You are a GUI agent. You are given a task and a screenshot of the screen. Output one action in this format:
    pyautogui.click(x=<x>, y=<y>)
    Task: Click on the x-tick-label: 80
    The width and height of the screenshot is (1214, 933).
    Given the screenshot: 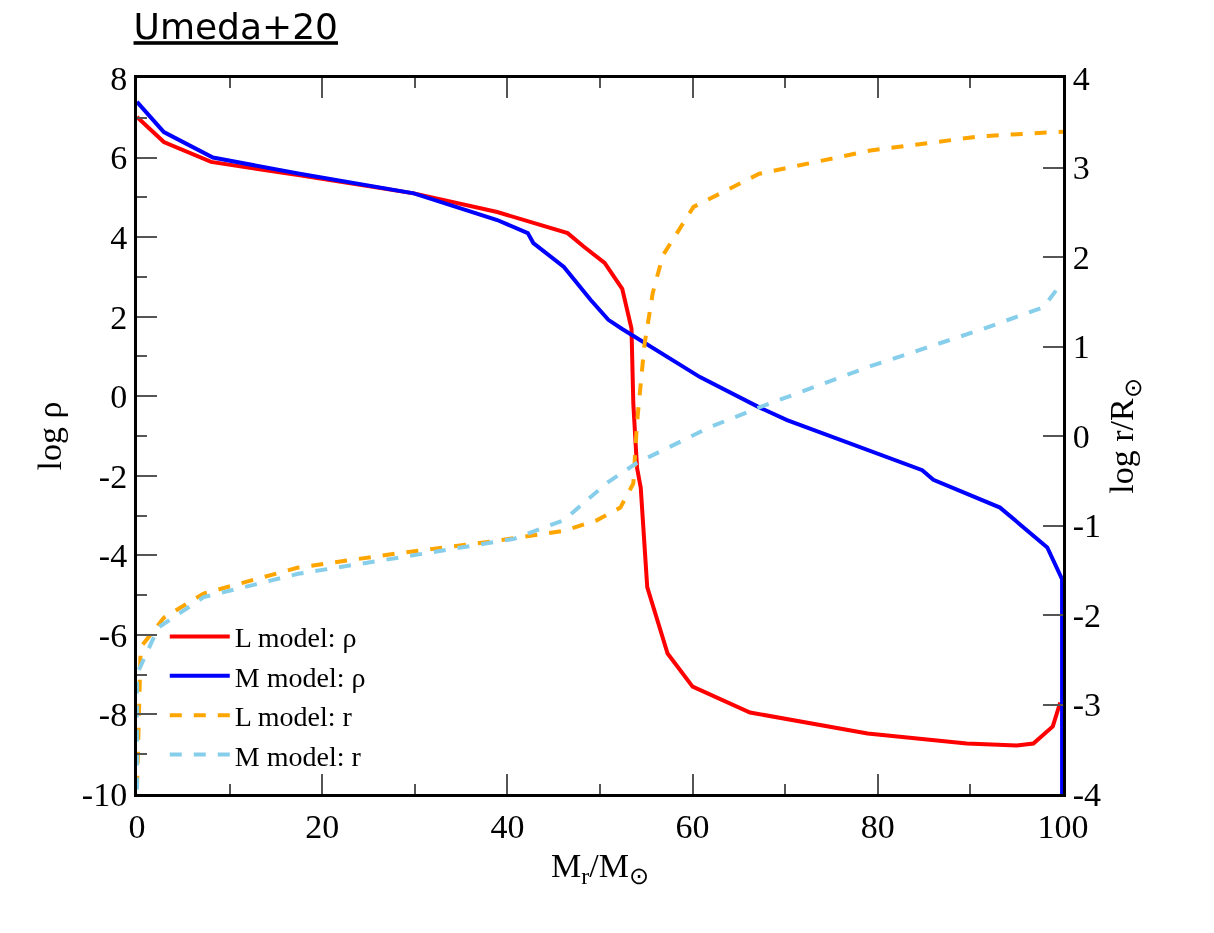 What is the action you would take?
    pyautogui.click(x=877, y=826)
    